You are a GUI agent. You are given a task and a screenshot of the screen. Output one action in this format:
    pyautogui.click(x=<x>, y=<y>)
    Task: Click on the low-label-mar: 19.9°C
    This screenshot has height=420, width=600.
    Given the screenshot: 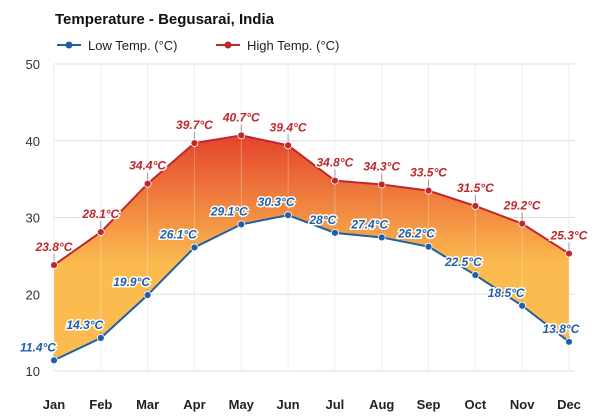 What is the action you would take?
    pyautogui.click(x=131, y=282)
    